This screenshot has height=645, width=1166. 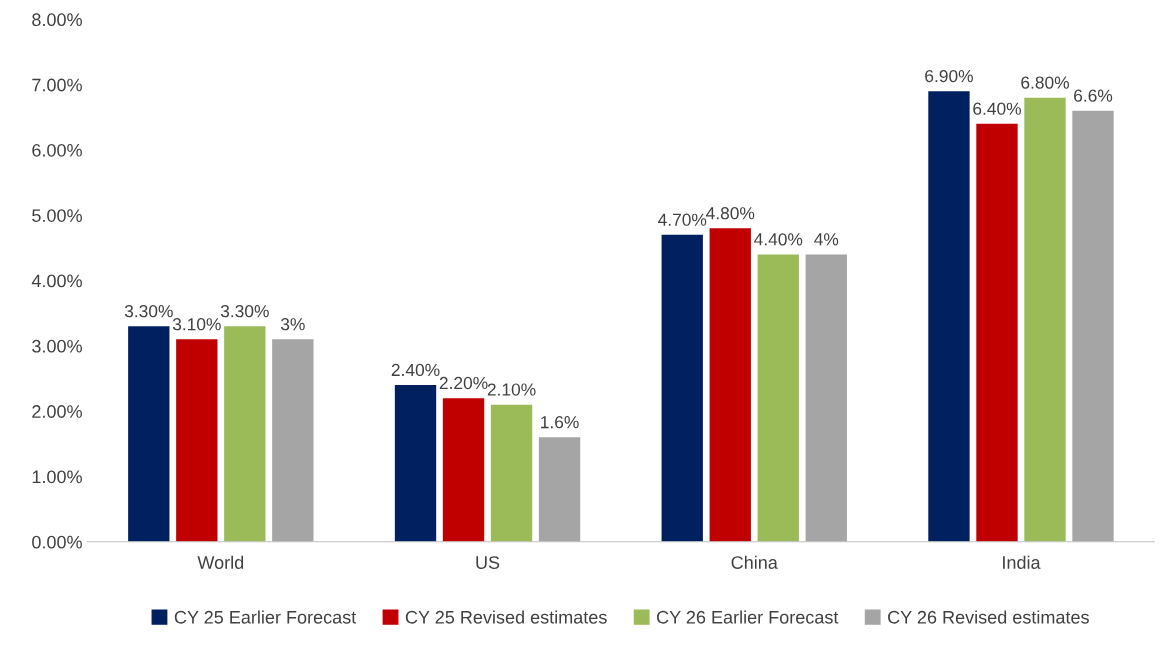 What do you see at coordinates (988, 617) in the screenshot?
I see `legend-label: CY 26 Revised estimates` at bounding box center [988, 617].